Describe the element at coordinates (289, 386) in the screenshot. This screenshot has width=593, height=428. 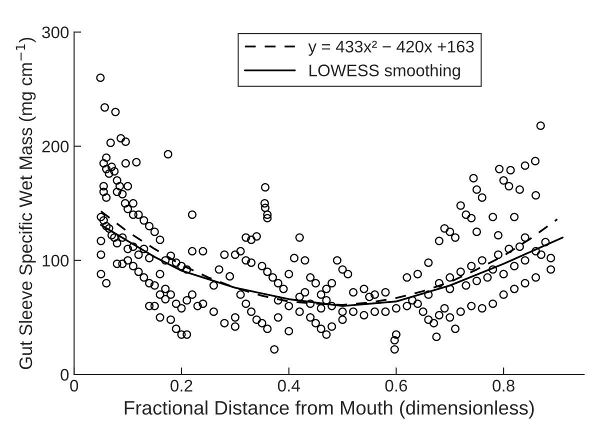
I see `x-tick-label: 0.4` at that location.